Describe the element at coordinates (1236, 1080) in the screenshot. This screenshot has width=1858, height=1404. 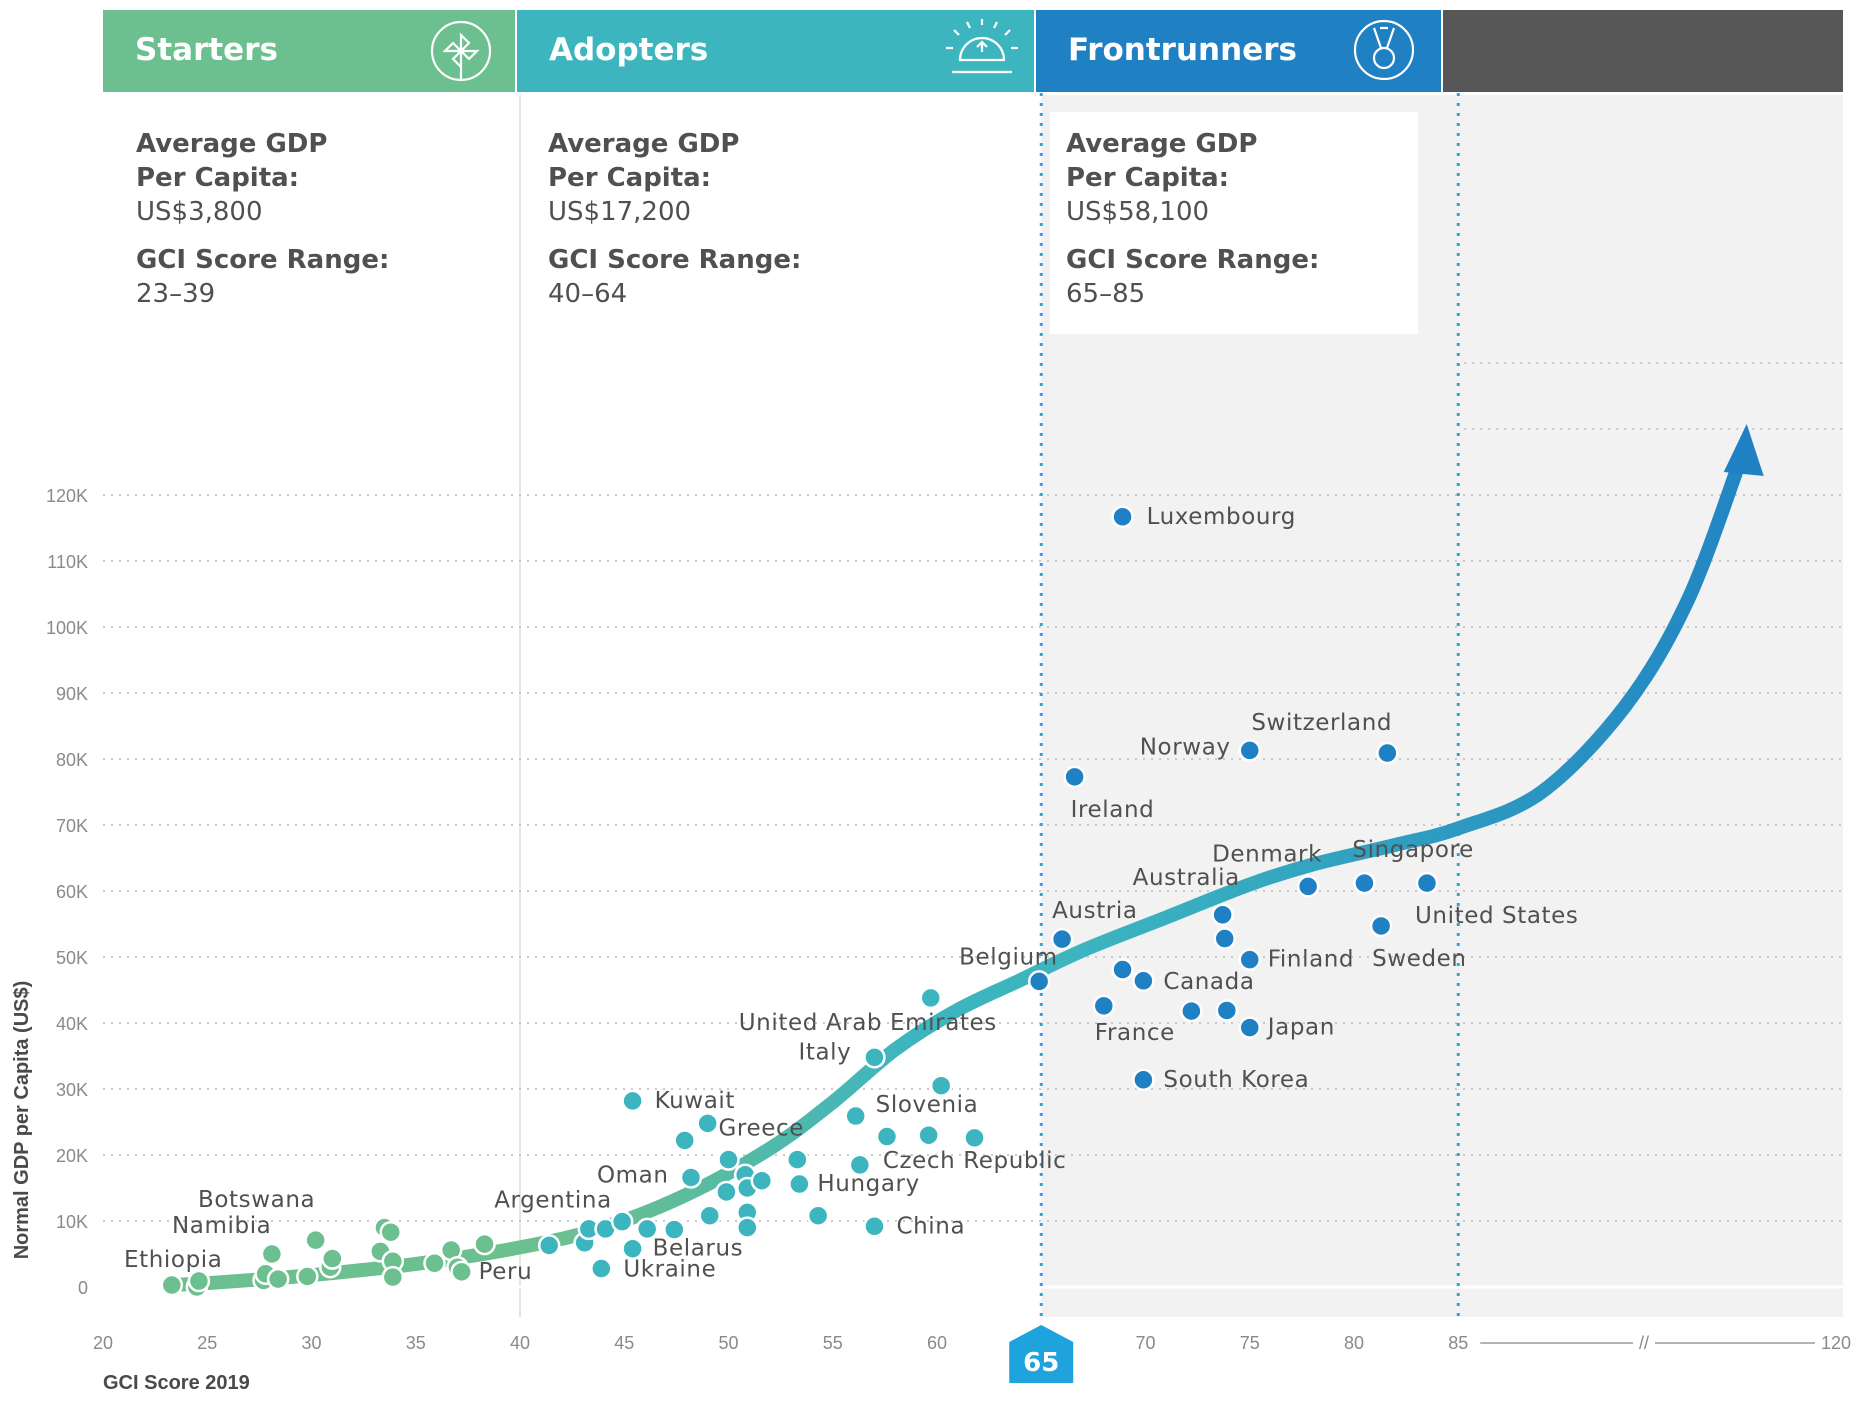
I see `country-label-south-korea: South Korea` at that location.